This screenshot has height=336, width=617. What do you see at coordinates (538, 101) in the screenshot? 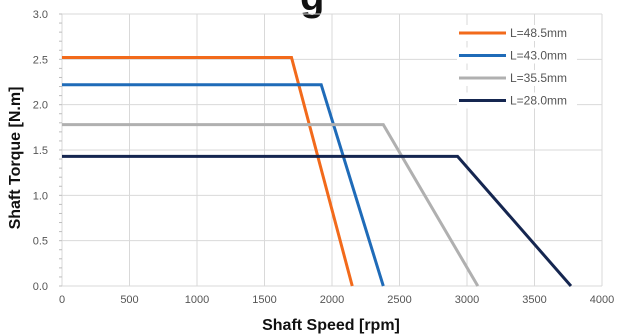
I see `legend-label: L=28.0mm` at bounding box center [538, 101].